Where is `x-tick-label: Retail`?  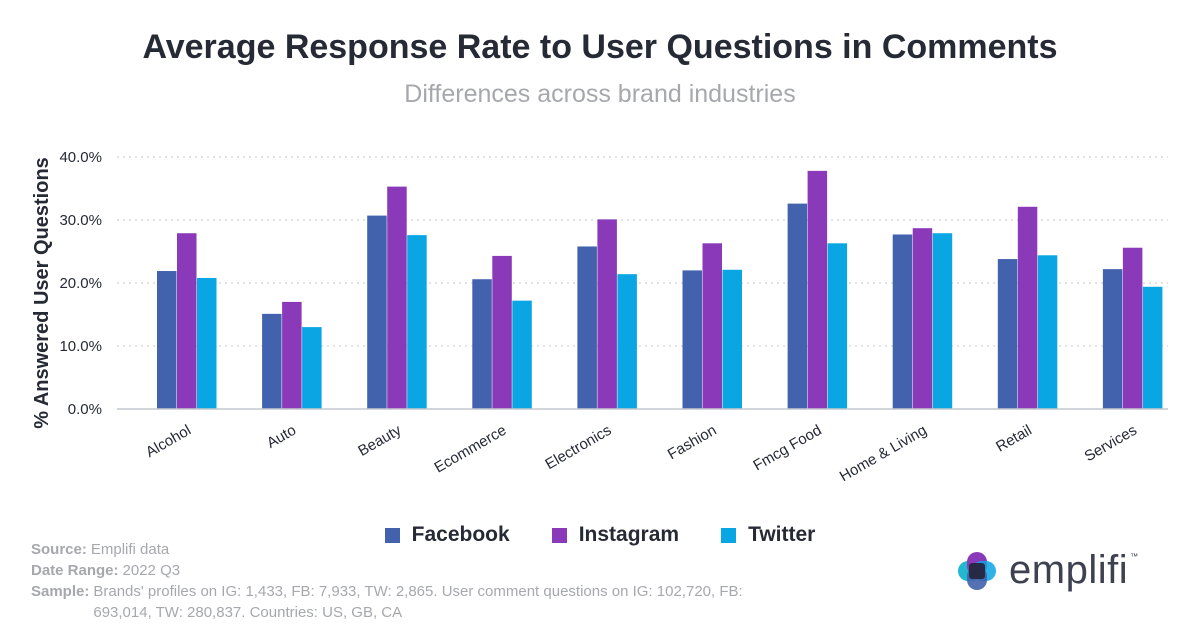
x-tick-label: Retail is located at coordinates (1014, 439).